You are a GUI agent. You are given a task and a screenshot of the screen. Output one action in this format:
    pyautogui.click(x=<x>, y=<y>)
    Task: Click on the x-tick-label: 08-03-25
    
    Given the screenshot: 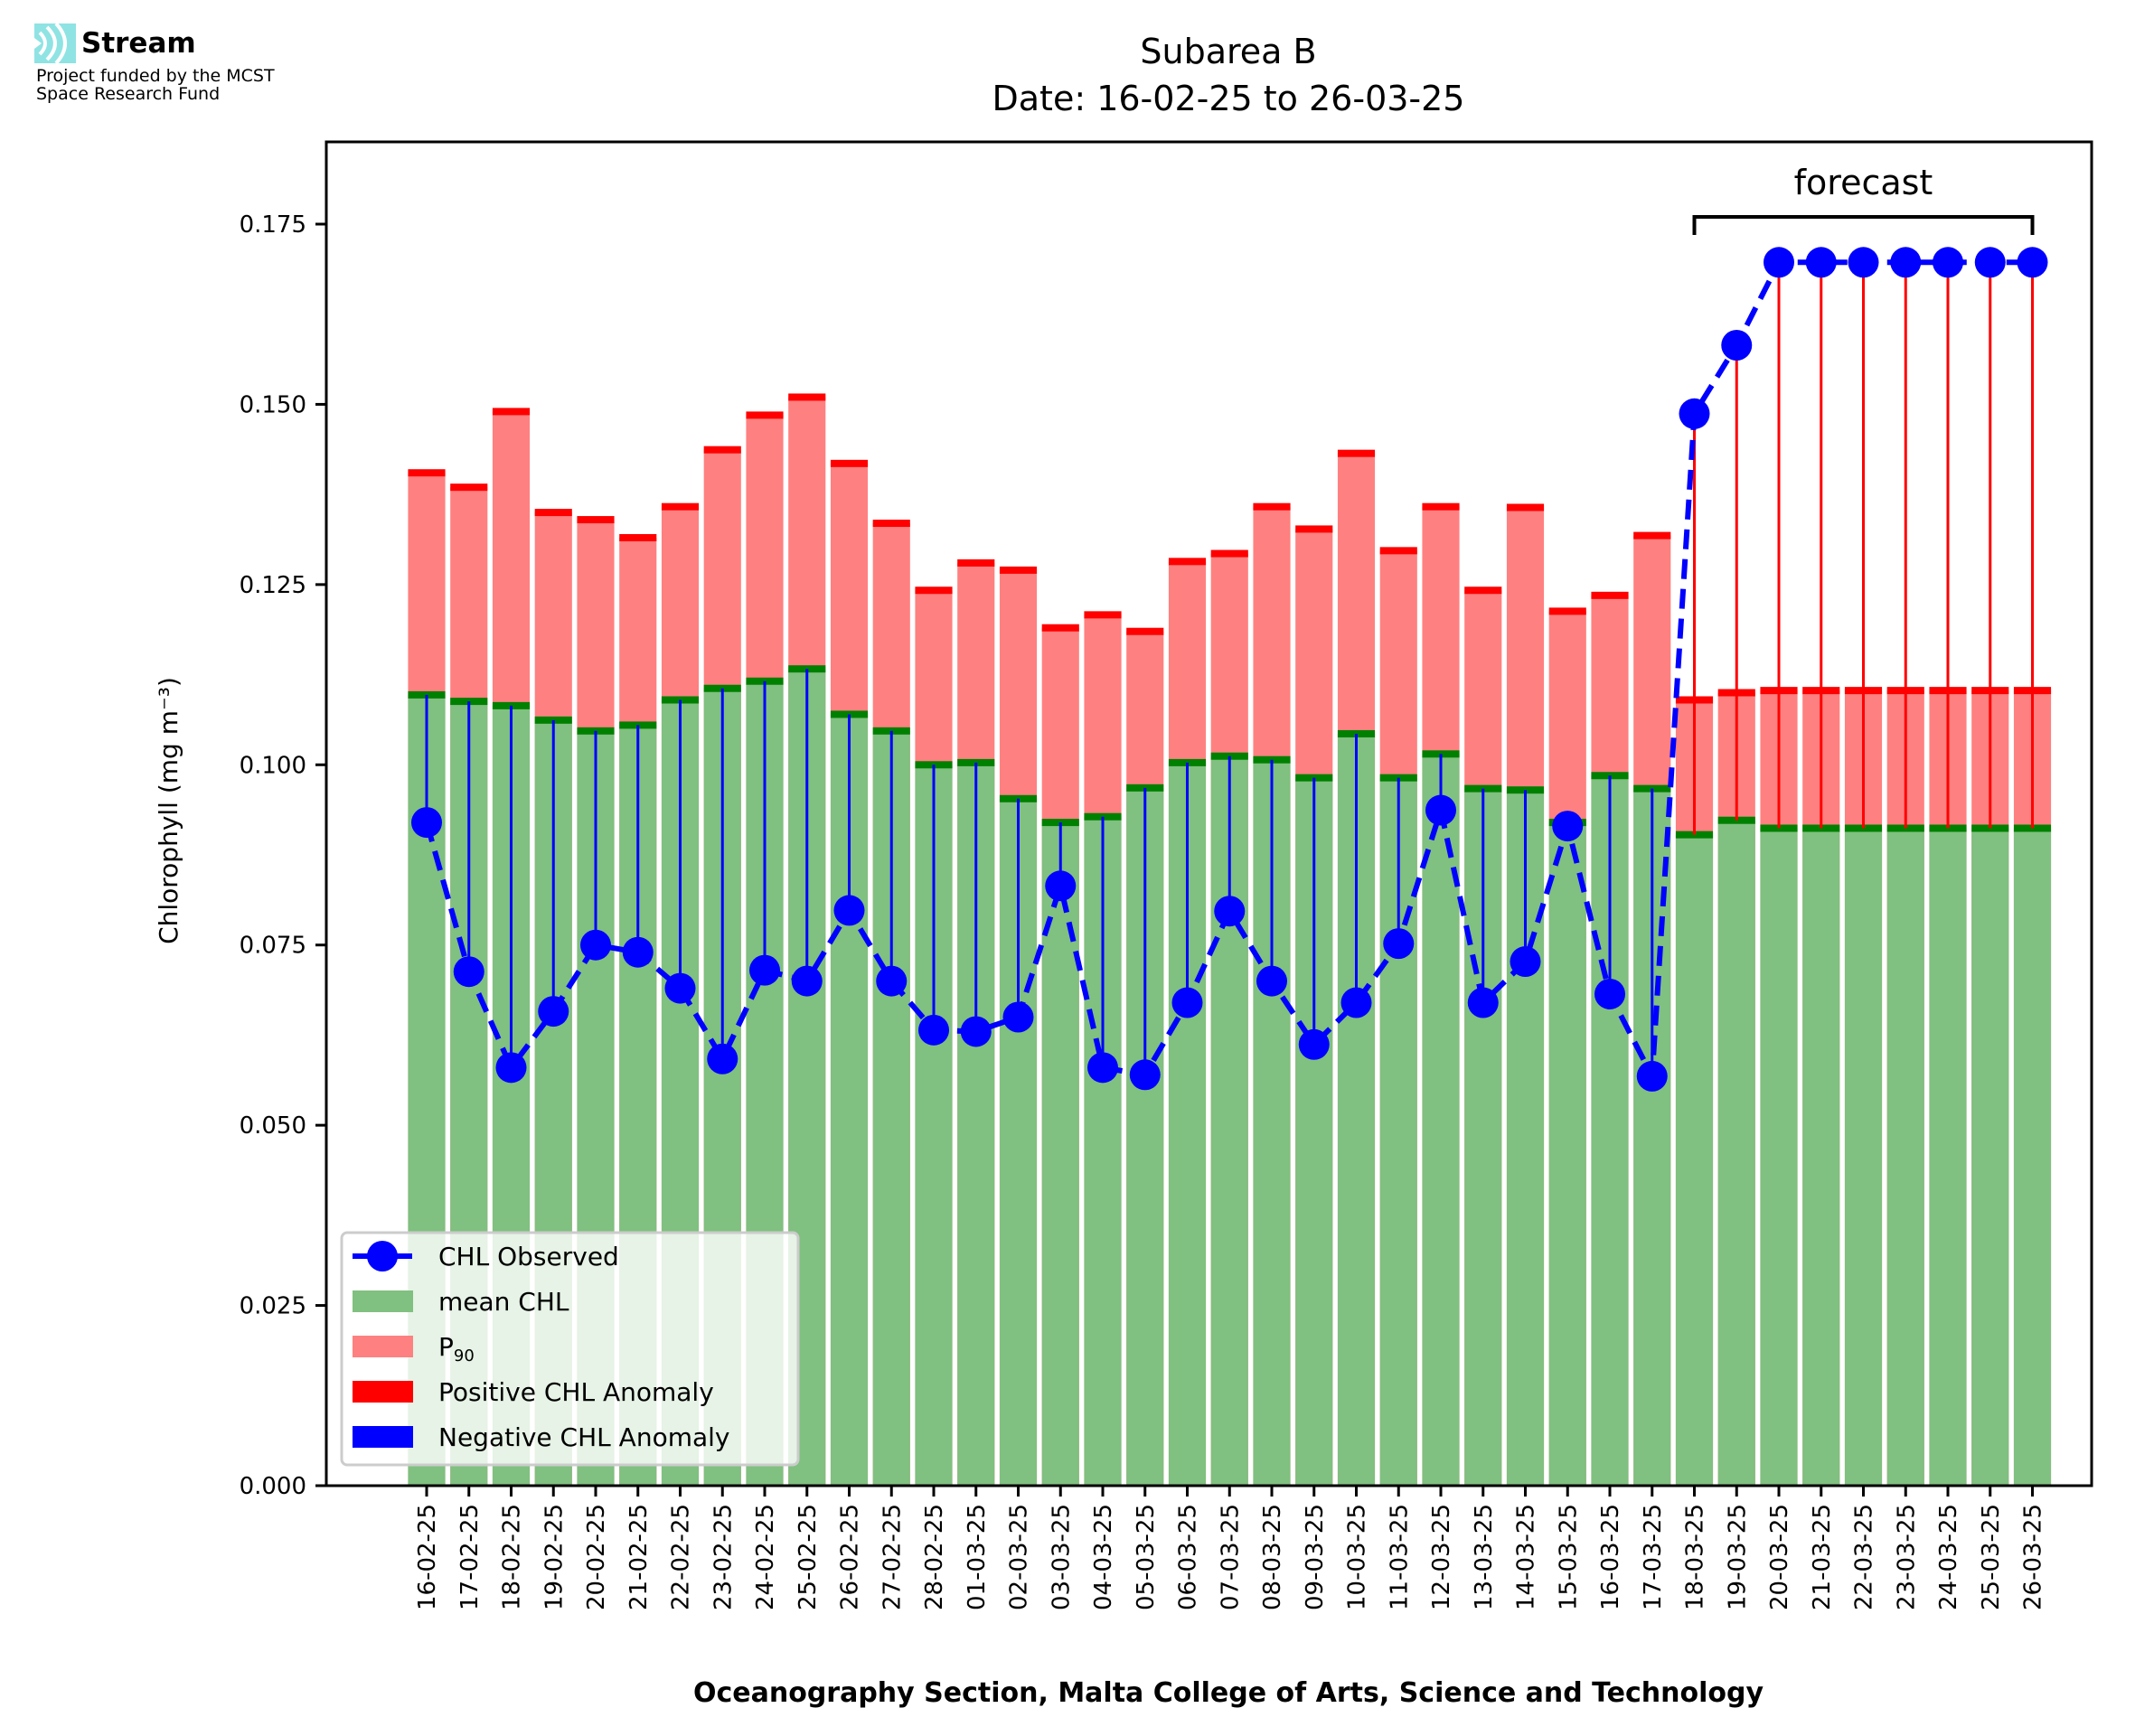 What is the action you would take?
    pyautogui.click(x=1272, y=1557)
    